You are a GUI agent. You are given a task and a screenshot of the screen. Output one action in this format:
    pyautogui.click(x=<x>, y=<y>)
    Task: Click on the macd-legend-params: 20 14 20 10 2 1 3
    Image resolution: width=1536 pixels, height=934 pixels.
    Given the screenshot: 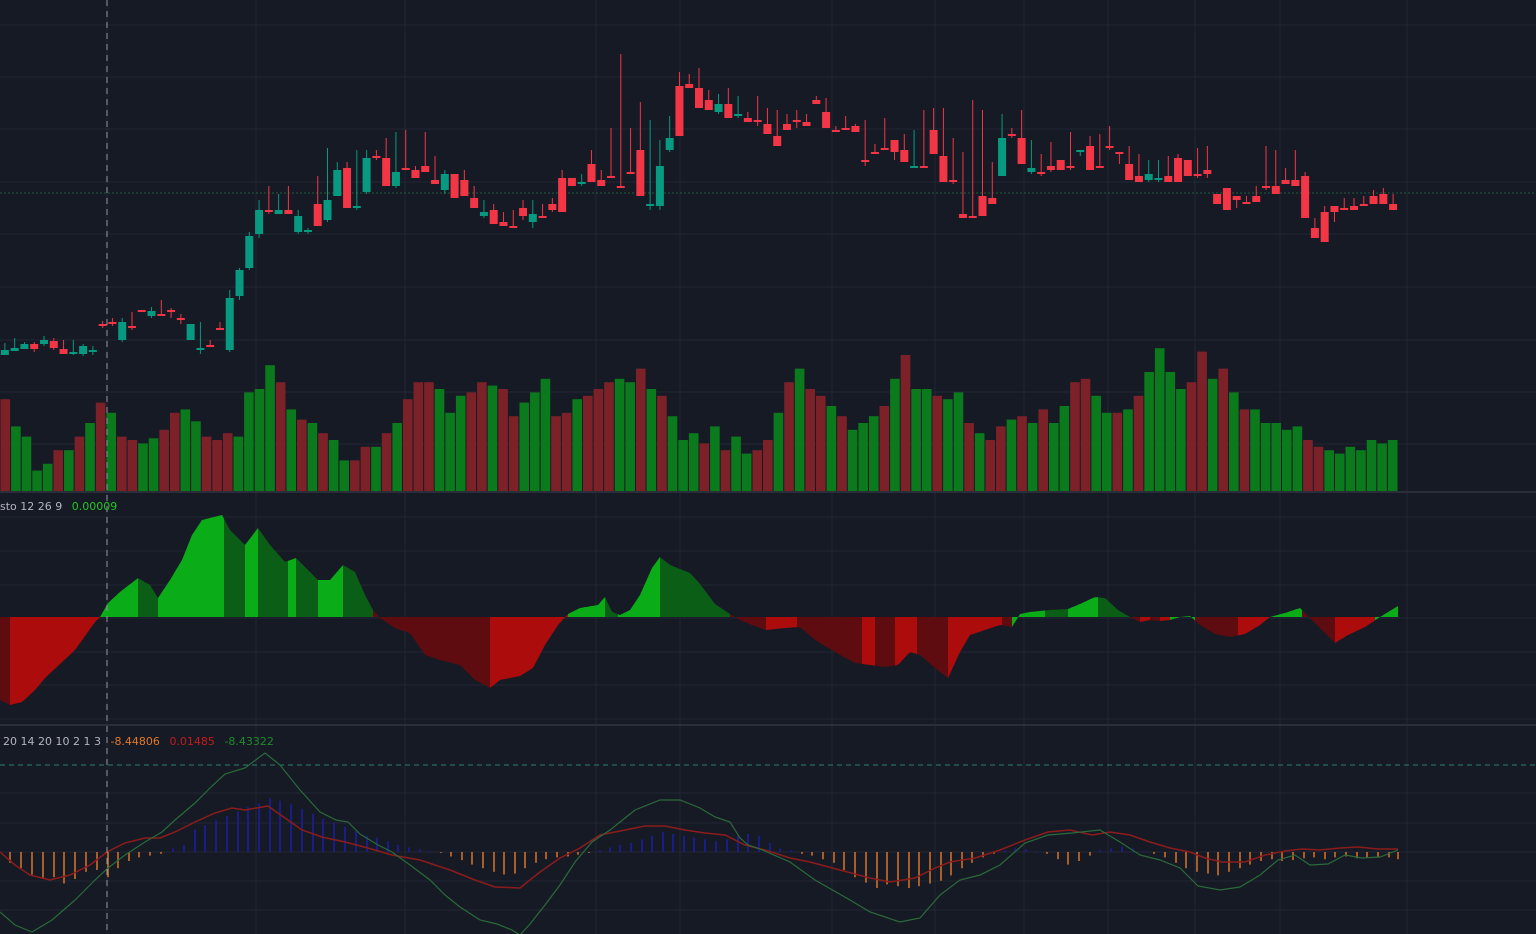 What is the action you would take?
    pyautogui.click(x=52, y=741)
    